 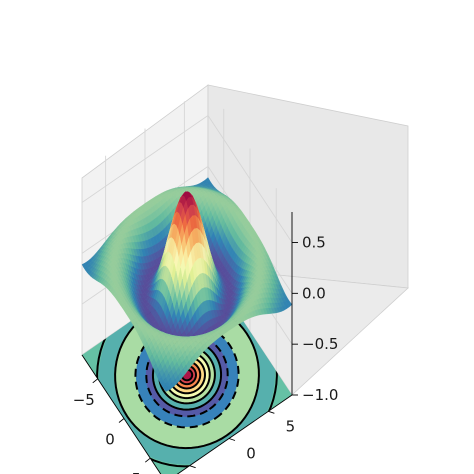 What do you see at coordinates (314, 293) in the screenshot?
I see `z-tick-label: 0.0` at bounding box center [314, 293].